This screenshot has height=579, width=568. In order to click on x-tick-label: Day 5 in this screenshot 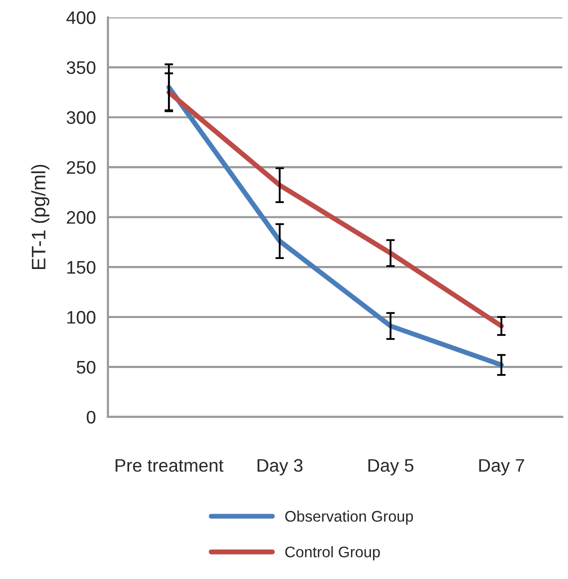, I will do `click(391, 467)`.